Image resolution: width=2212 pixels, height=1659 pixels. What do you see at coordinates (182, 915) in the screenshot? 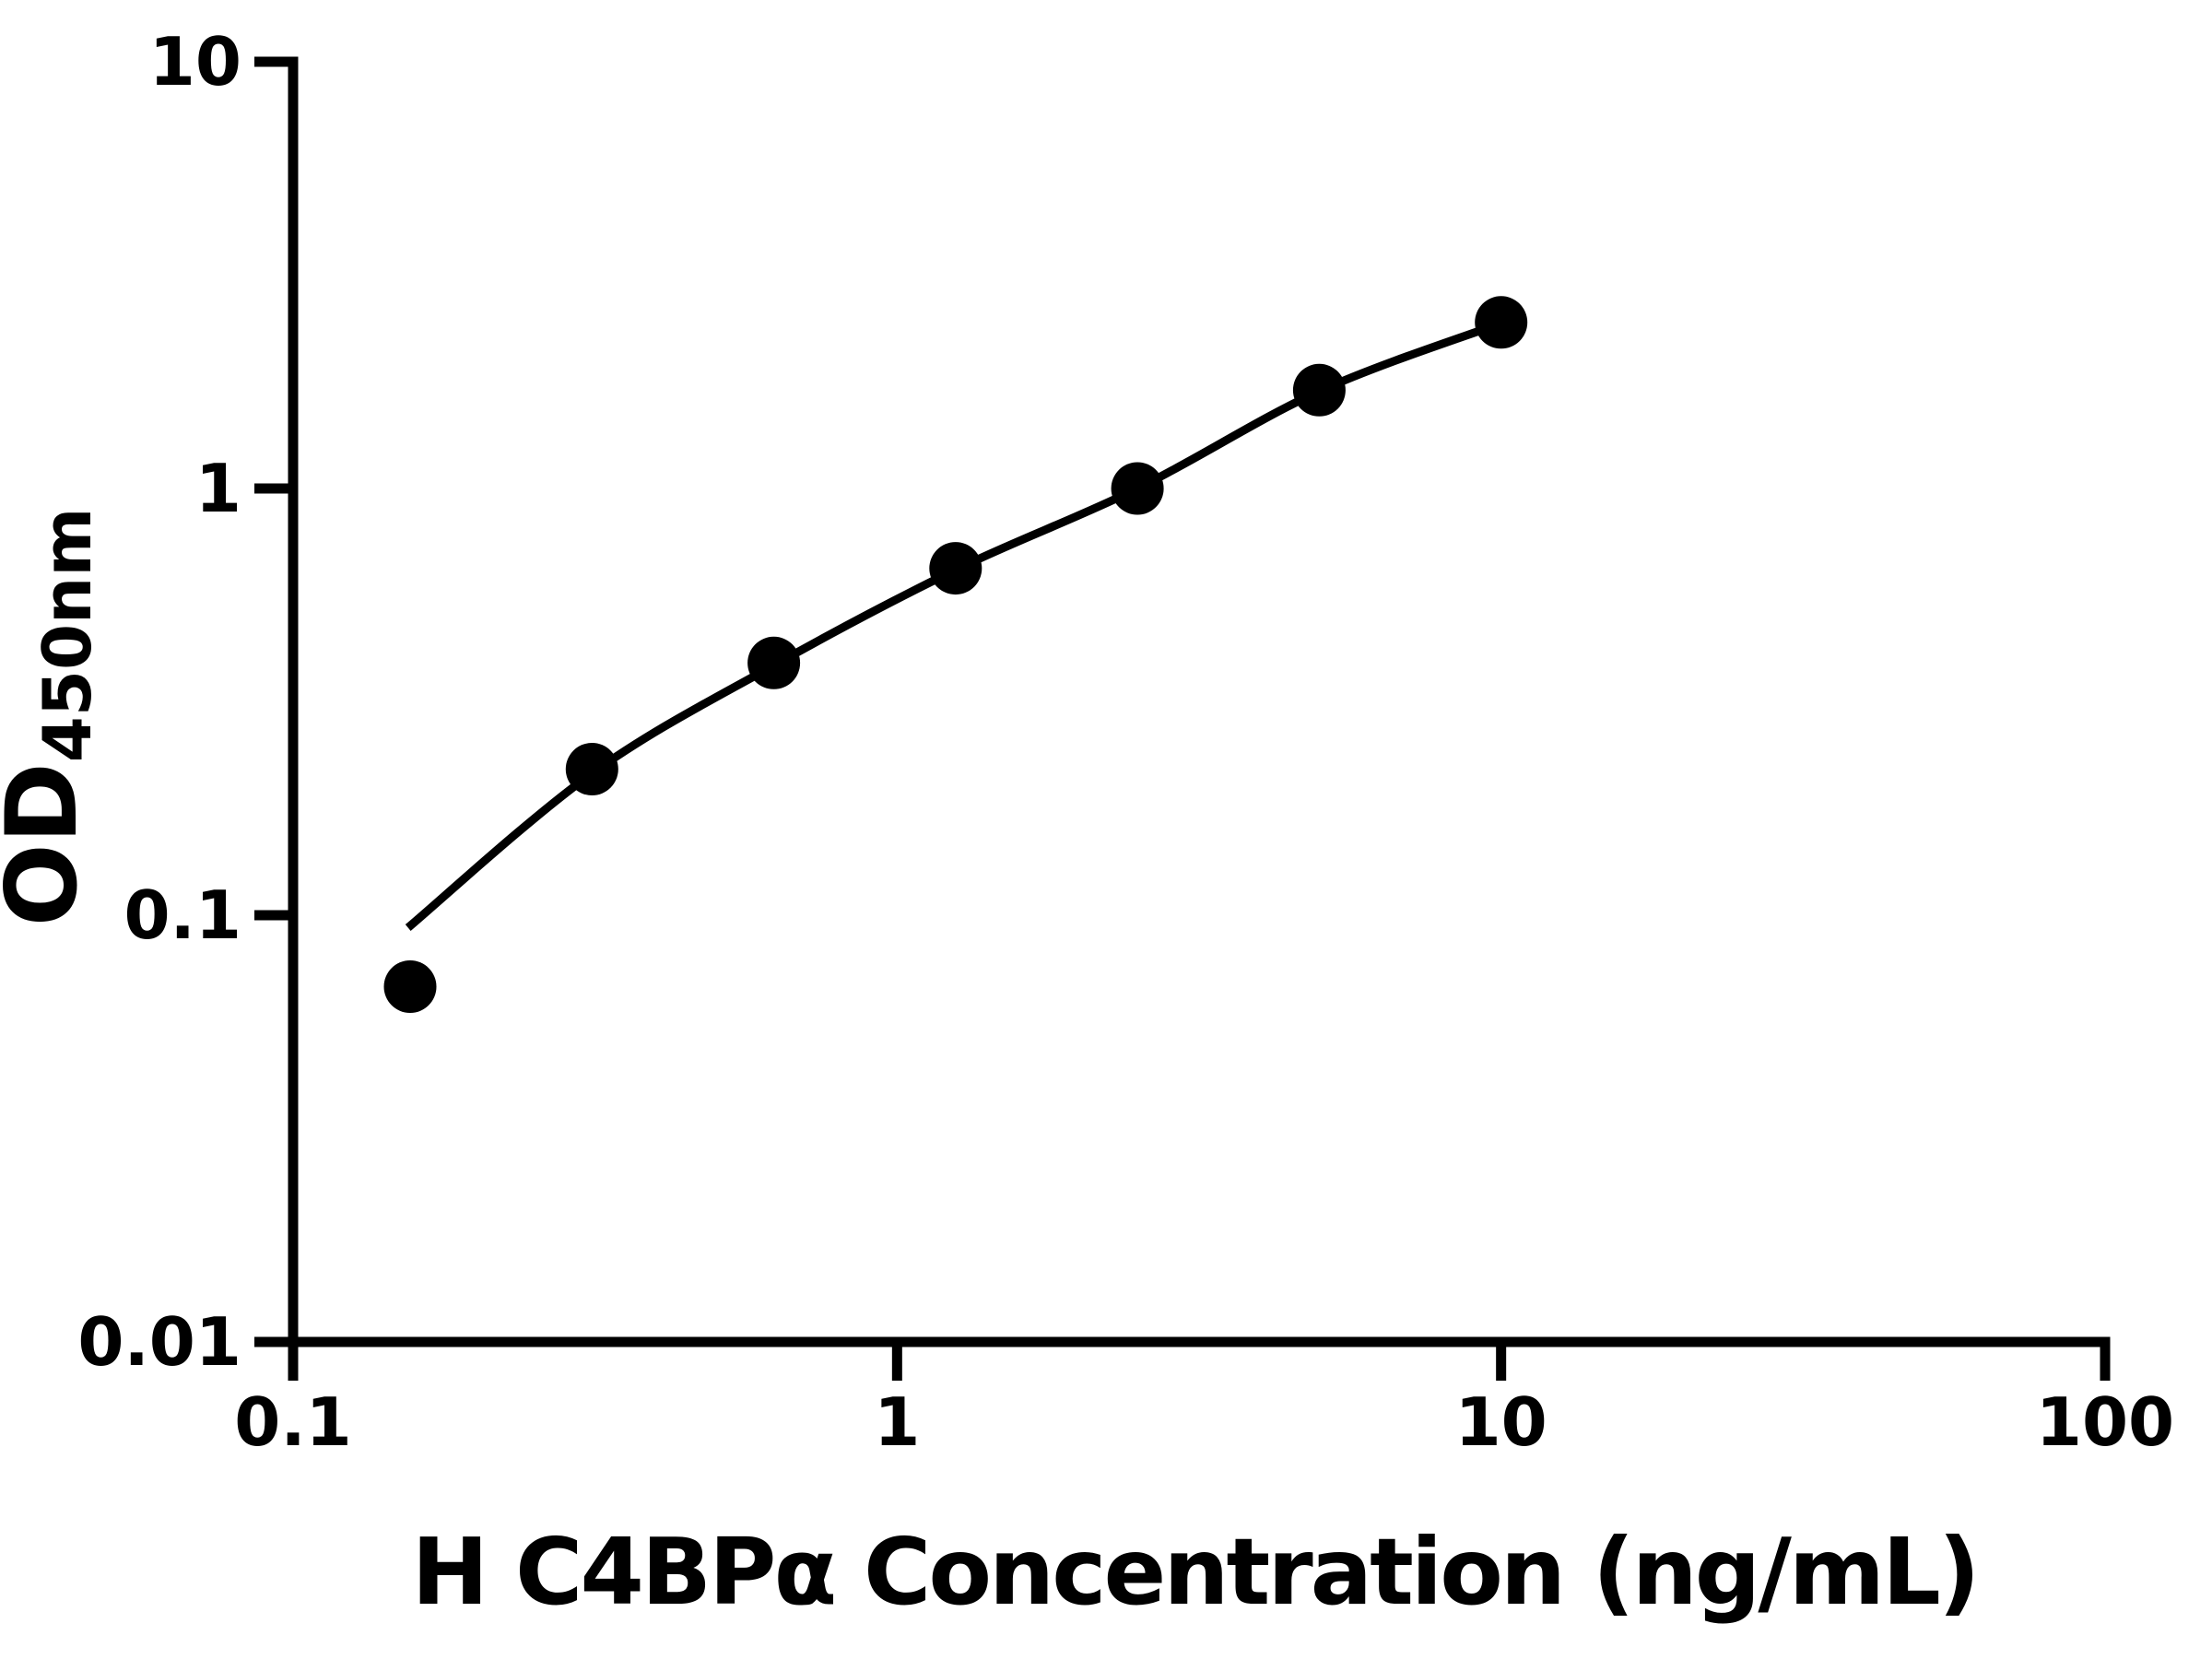
I see `y-tick-label: 0.1` at bounding box center [182, 915].